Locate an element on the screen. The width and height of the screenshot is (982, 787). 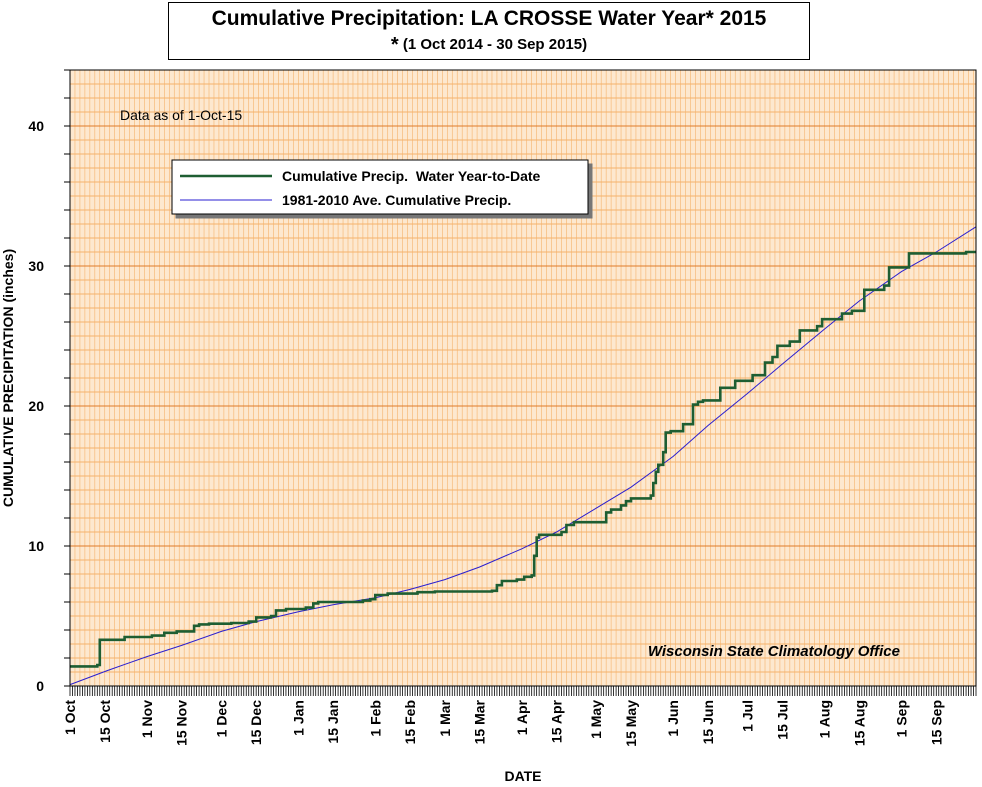
x-tick-label: 15 Jul is located at coordinates (782, 720).